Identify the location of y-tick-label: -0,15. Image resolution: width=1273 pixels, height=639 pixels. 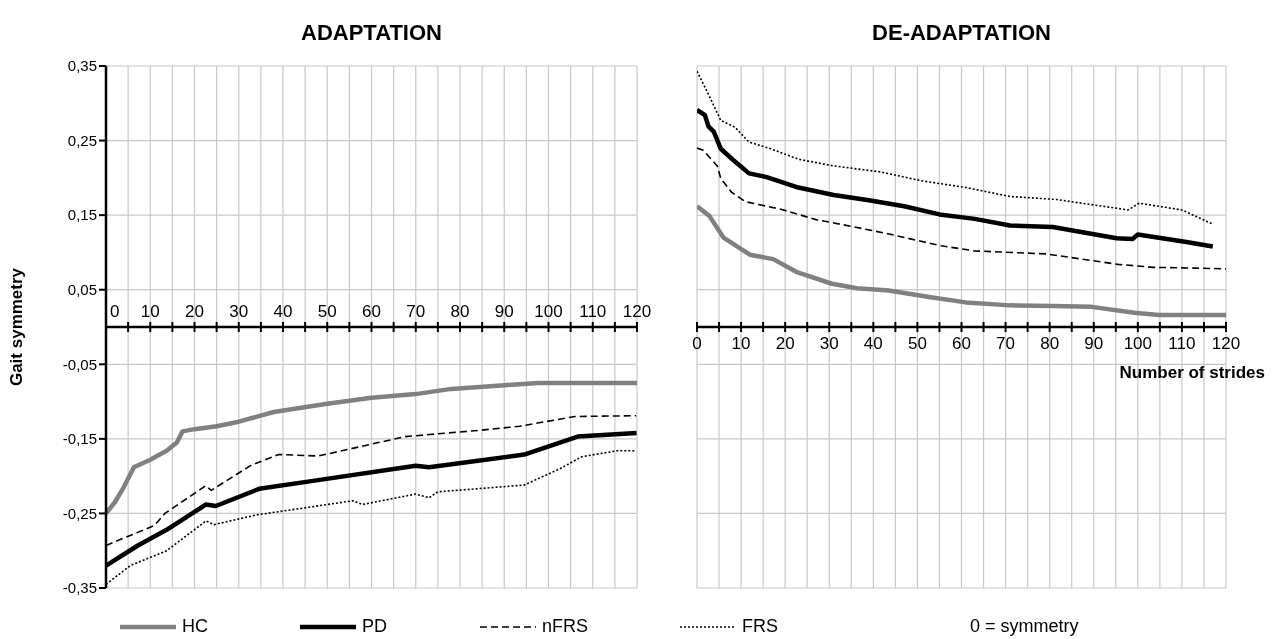
(79, 439).